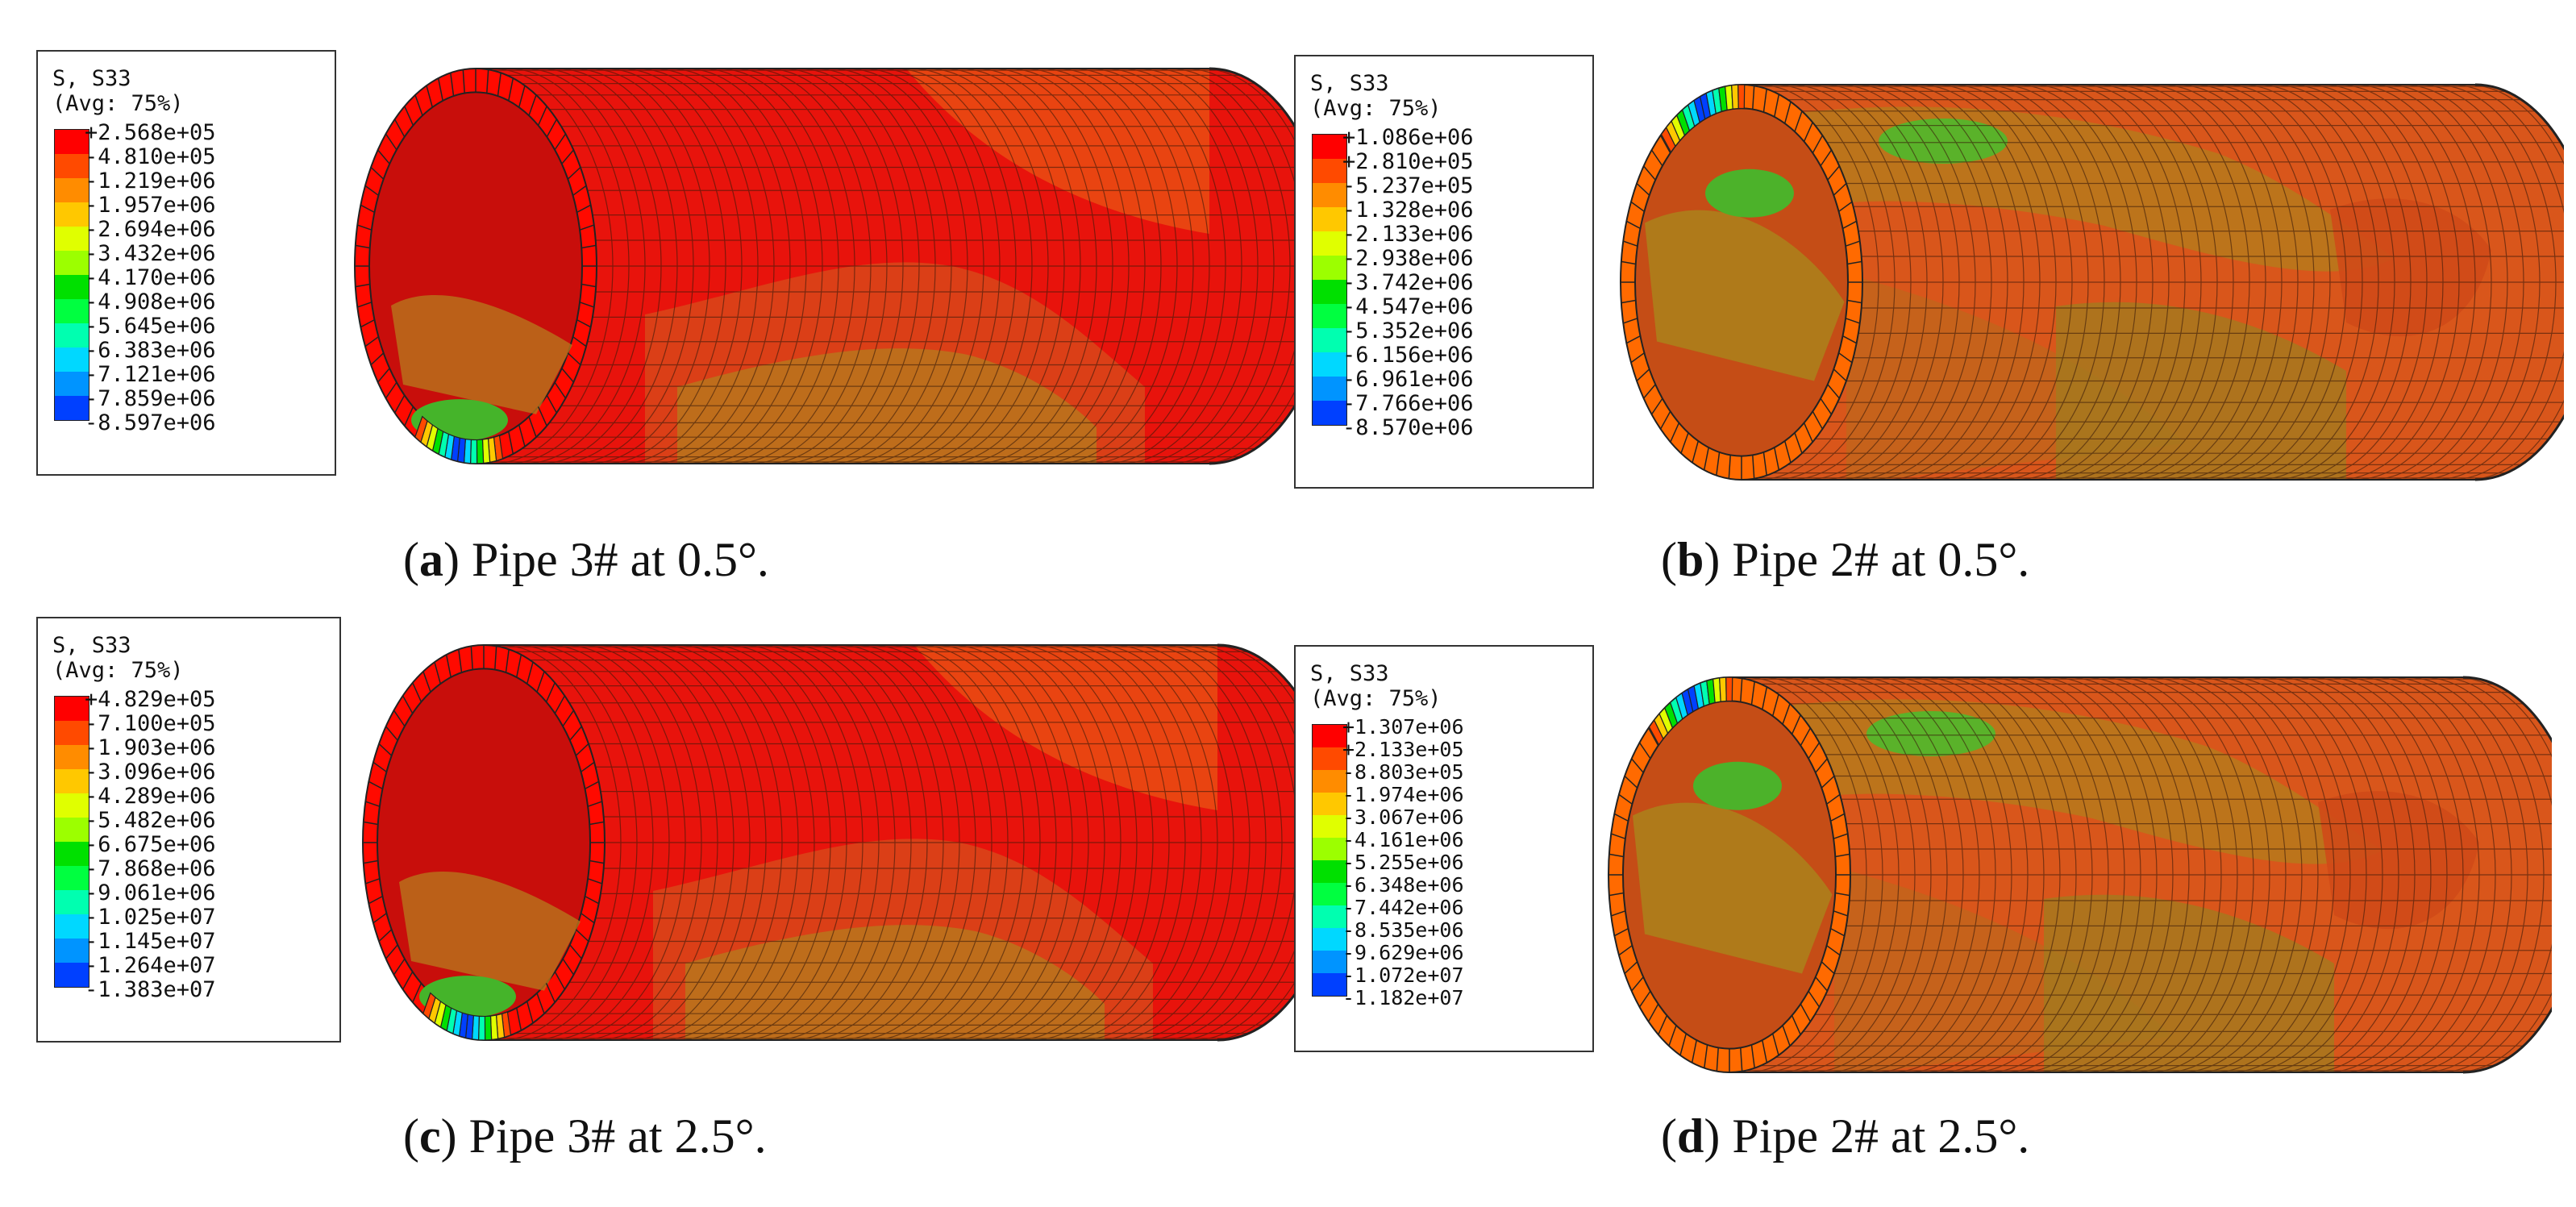 This screenshot has width=2576, height=1207. What do you see at coordinates (611, 1136) in the screenshot?
I see `caption-text: Pipe 3# at 2.5°.` at bounding box center [611, 1136].